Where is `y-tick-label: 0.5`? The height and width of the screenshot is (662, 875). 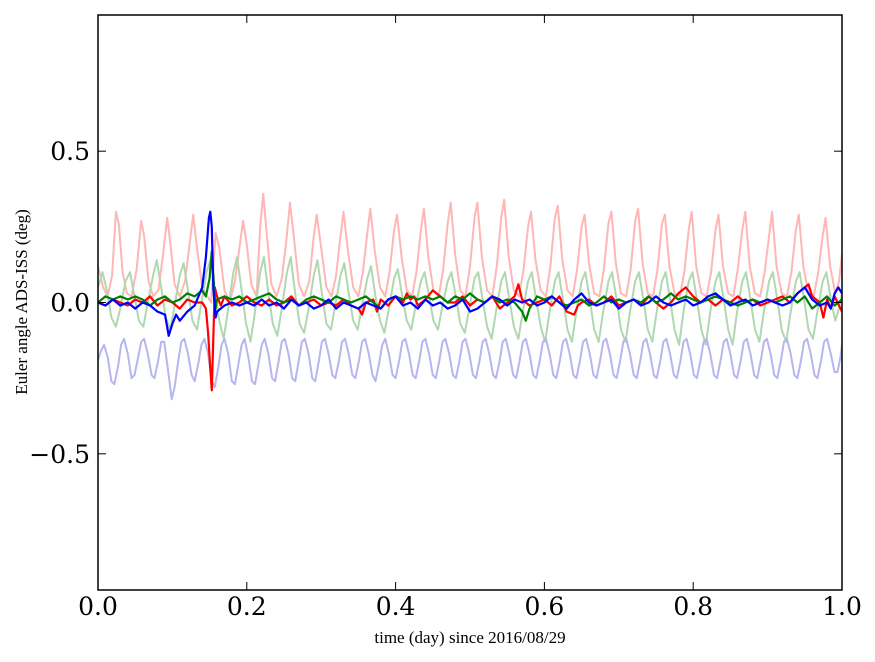 y-tick-label: 0.5 is located at coordinates (70, 151).